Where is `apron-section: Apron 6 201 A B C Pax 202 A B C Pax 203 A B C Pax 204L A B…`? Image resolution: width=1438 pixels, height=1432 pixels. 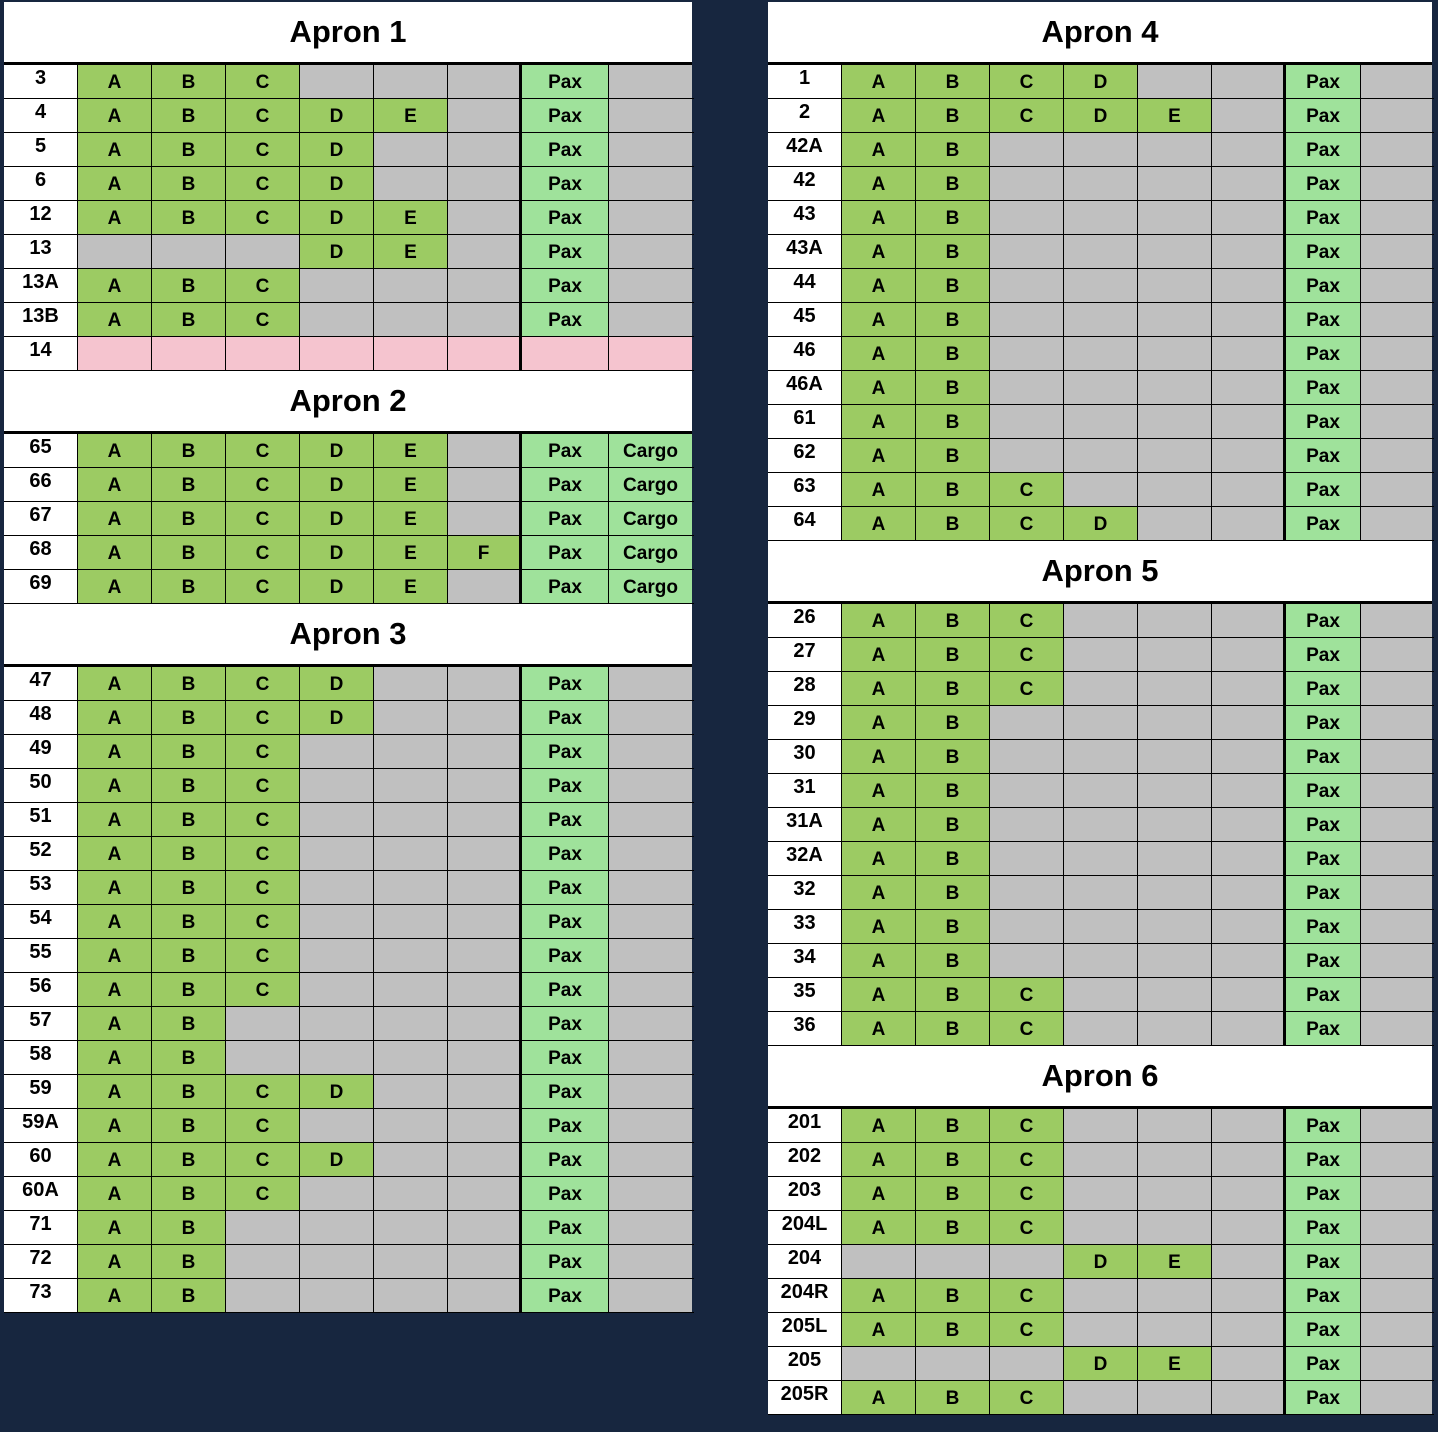
apron-section: Apron 6 201 A B C Pax 202 A B C Pax 203 A B C Pax 204L A B… is located at coordinates (1101, 1230).